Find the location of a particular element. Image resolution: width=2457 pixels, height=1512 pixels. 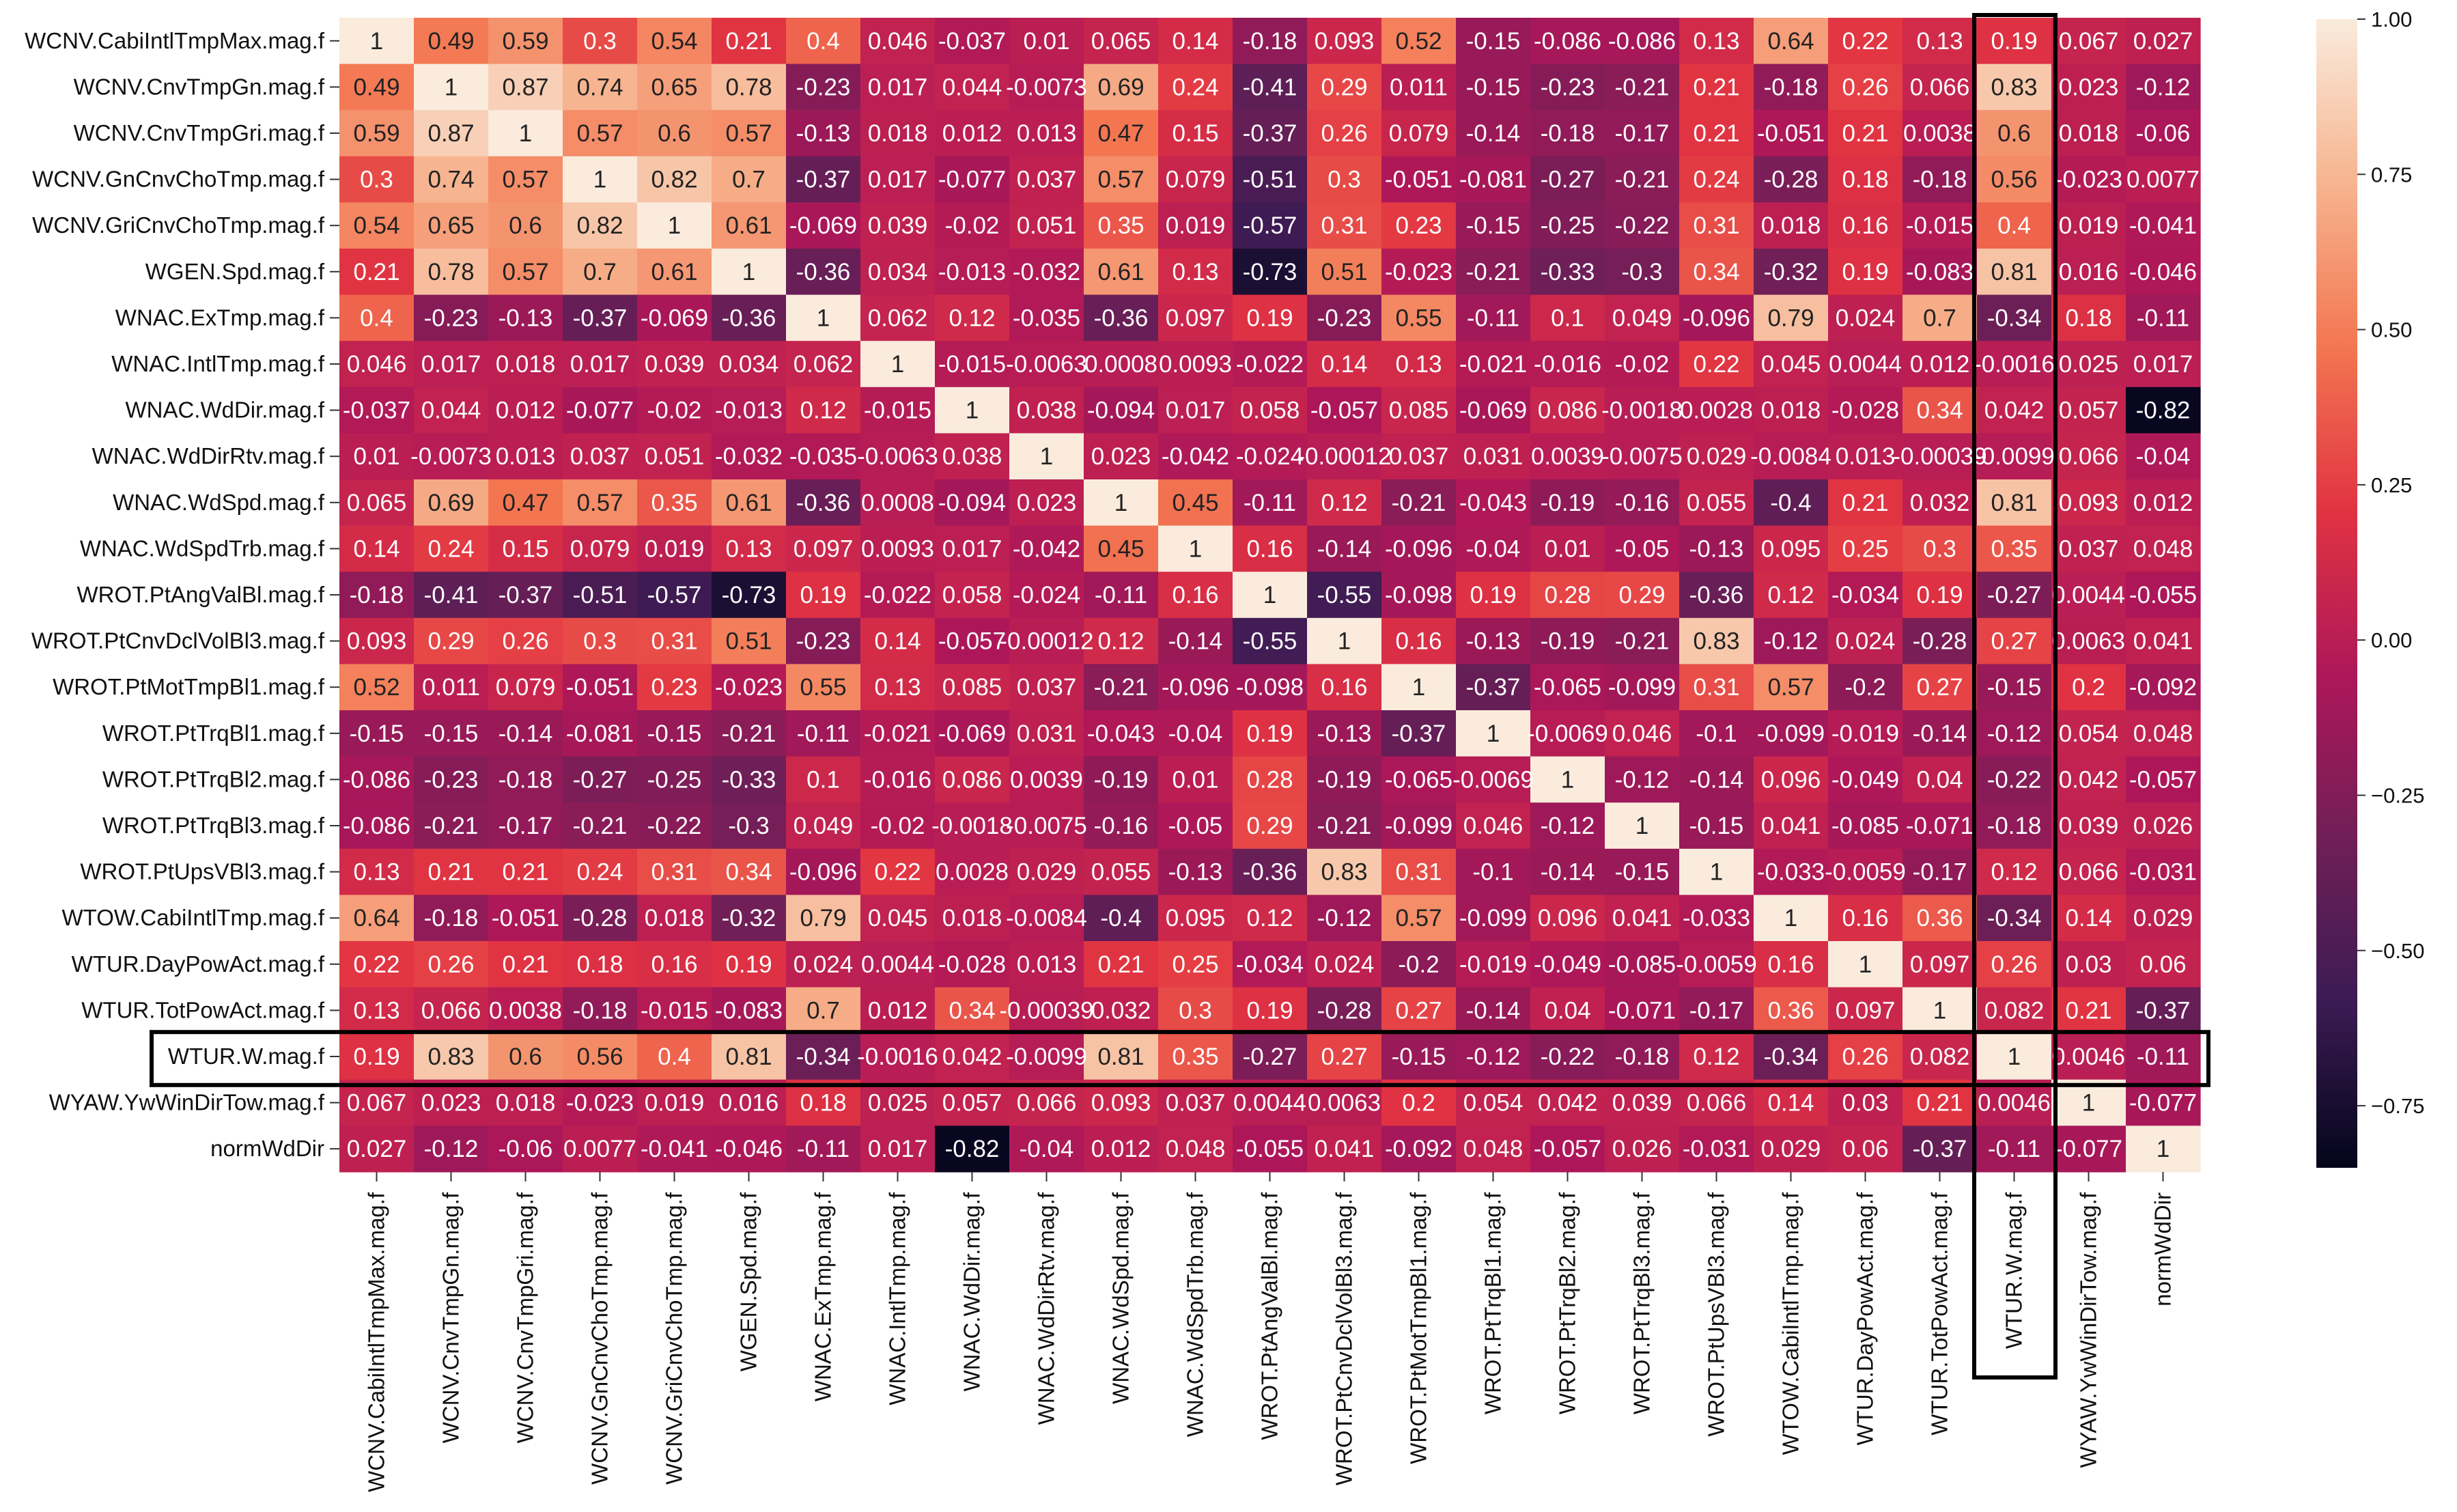

cell-value-label: 0.017 is located at coordinates (2163, 364).